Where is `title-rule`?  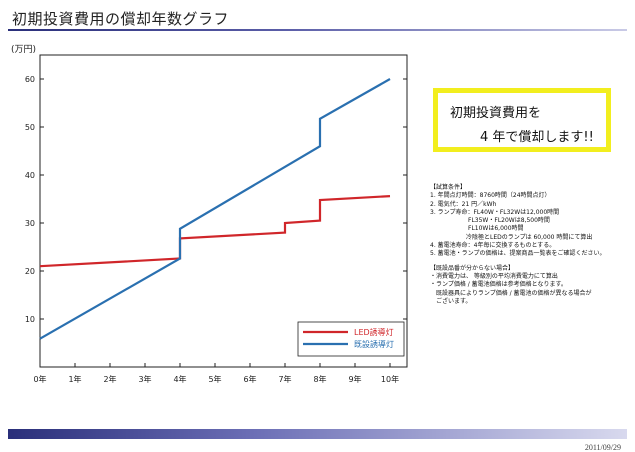
title-rule is located at coordinates (317, 30).